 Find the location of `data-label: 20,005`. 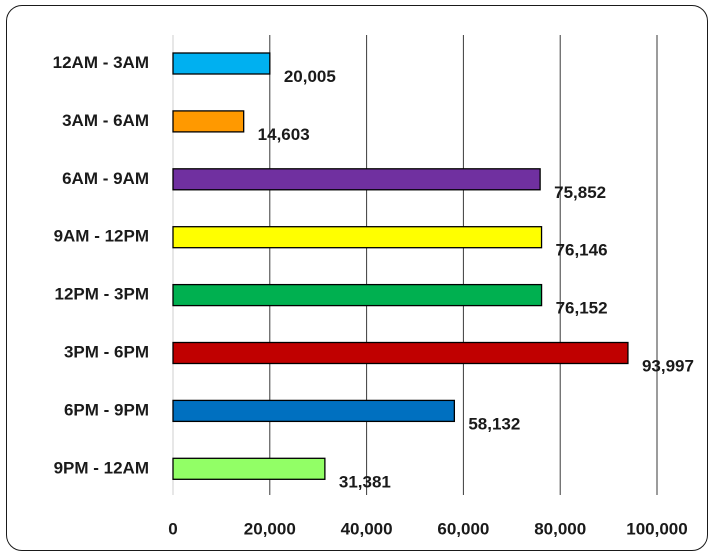

data-label: 20,005 is located at coordinates (310, 76).